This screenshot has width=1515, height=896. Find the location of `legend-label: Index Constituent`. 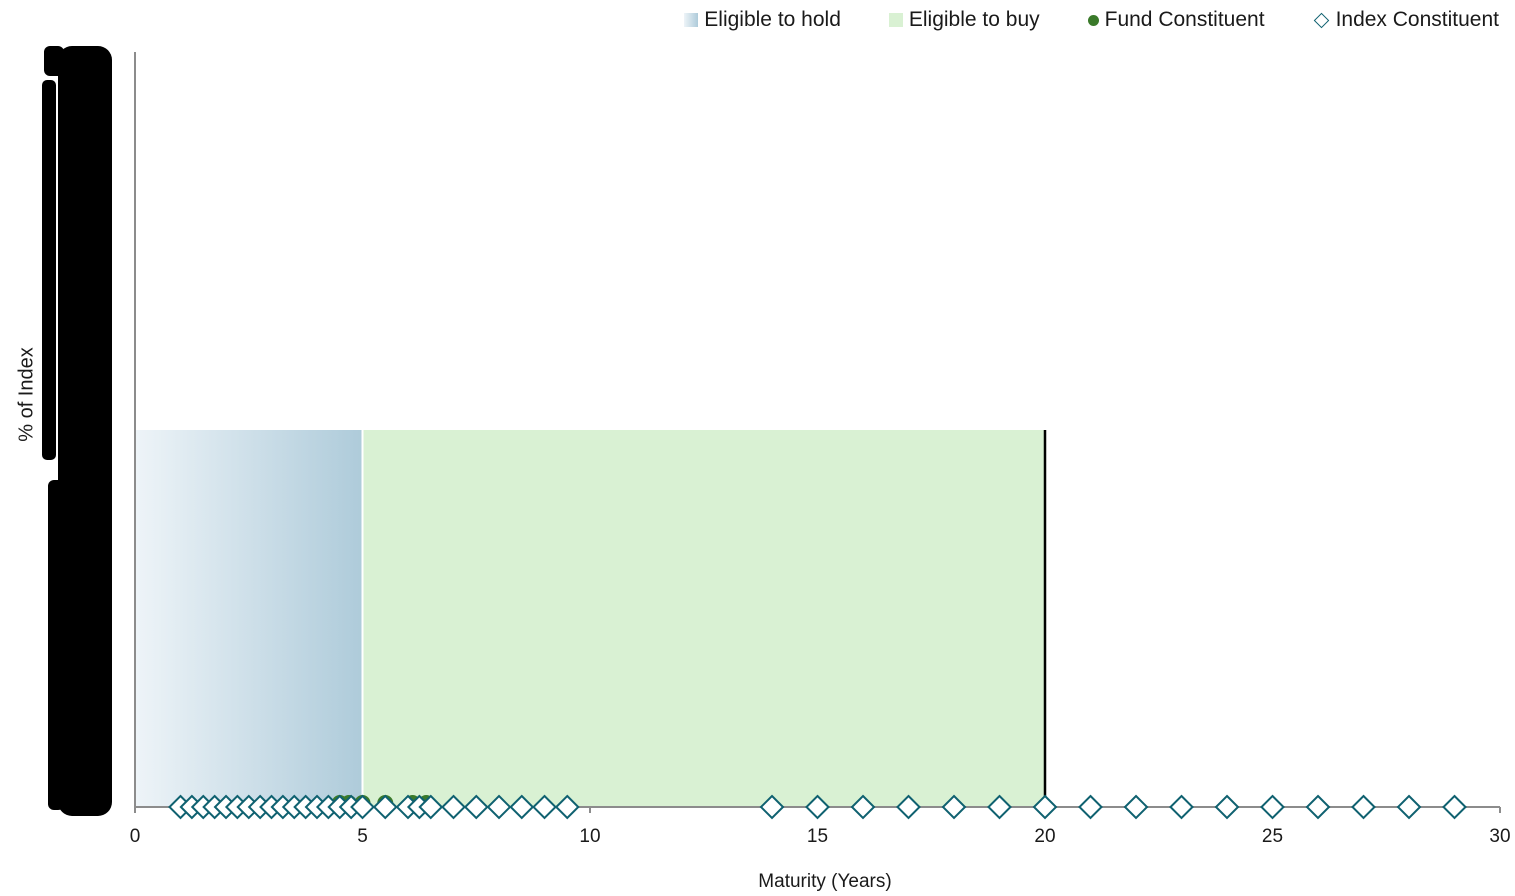

legend-label: Index Constituent is located at coordinates (1417, 19).